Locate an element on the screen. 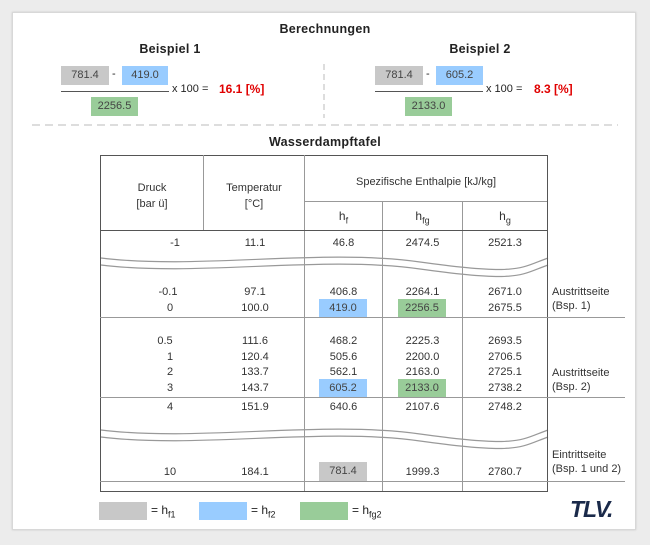  cell-hfg: 2107.6 is located at coordinates (422, 407).